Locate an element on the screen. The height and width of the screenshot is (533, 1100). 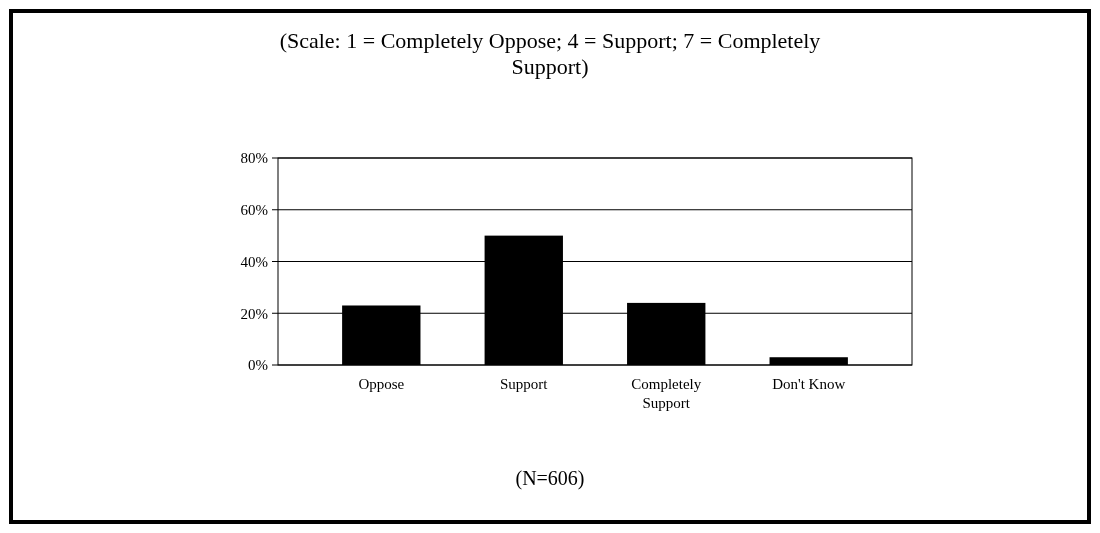
x-tick-label: Completely Support is located at coordinates (666, 393).